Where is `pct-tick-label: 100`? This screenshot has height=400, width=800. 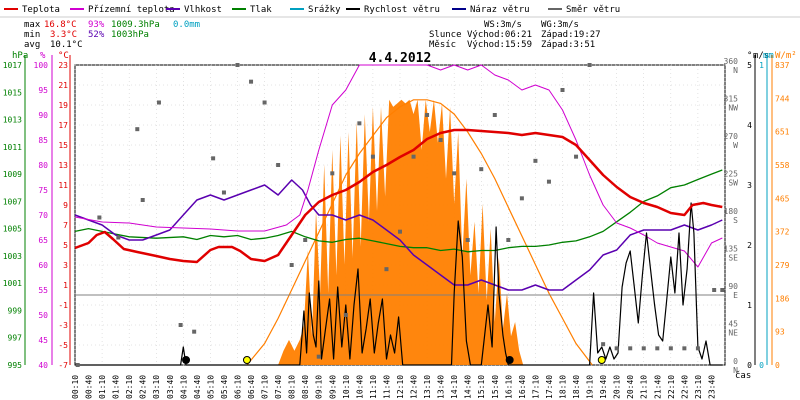
pct-tick-label: 100 is located at coordinates (41, 65).